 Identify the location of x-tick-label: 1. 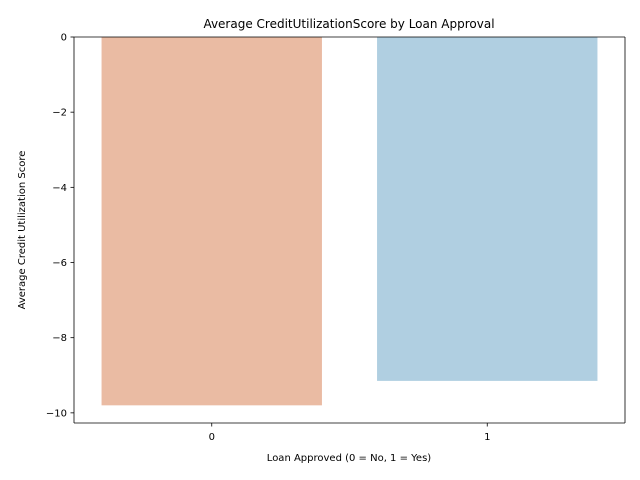
(487, 437).